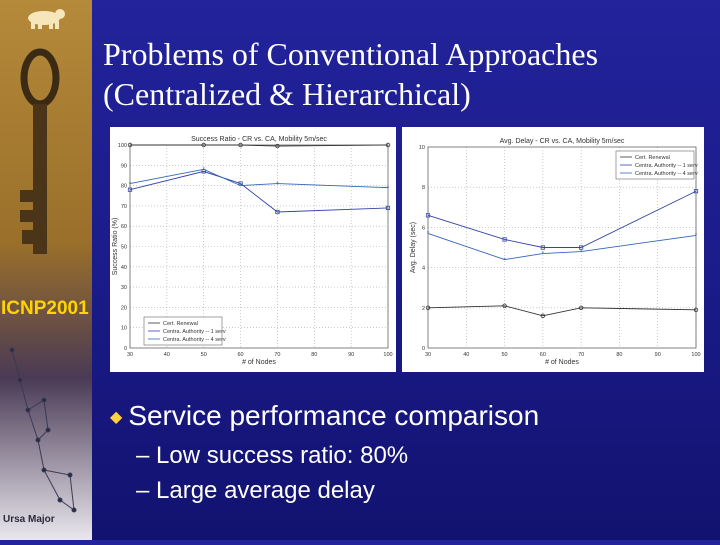  I want to click on y-tick-label: 60, so click(124, 227).